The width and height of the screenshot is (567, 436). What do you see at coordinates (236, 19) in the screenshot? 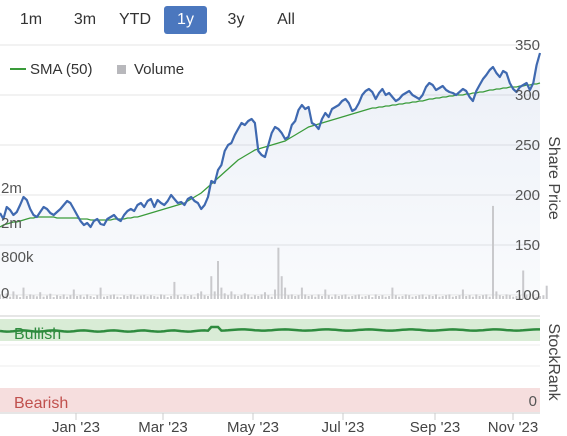
I see `range-button-3y: 3y` at bounding box center [236, 19].